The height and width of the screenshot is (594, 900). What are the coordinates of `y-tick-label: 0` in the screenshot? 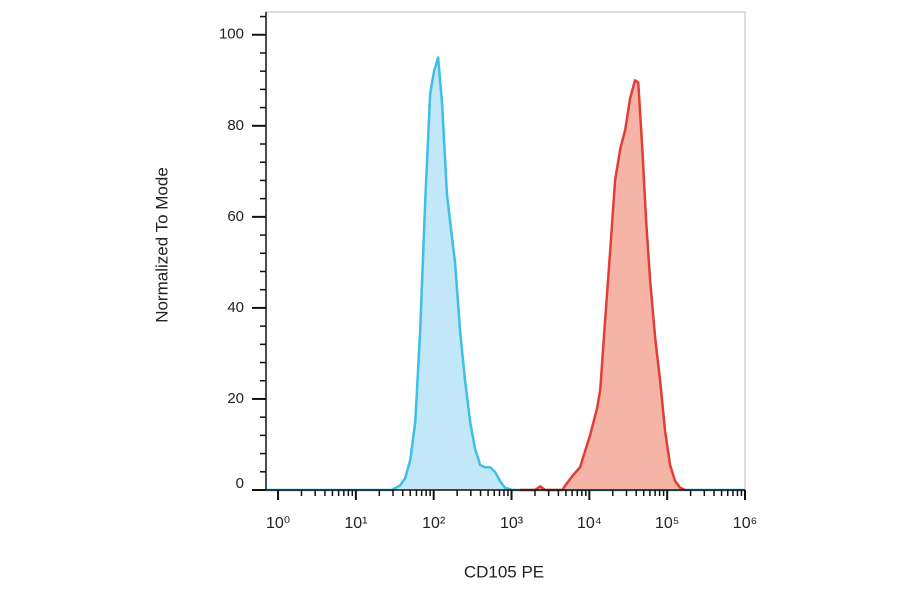 It's located at (240, 483).